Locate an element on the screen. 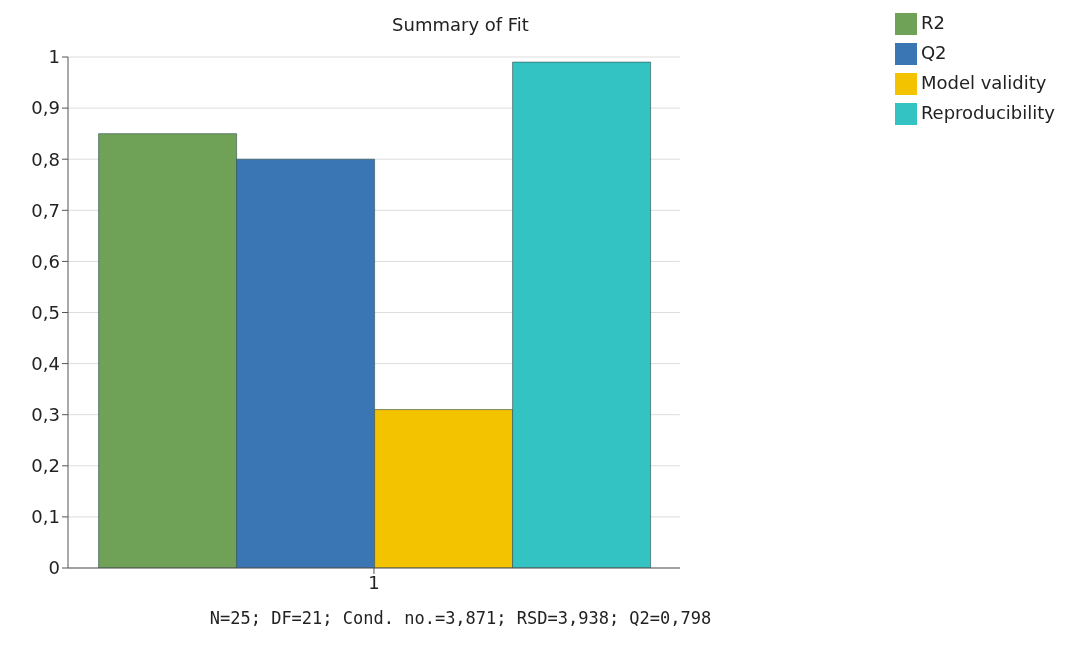 The width and height of the screenshot is (1073, 656). text: N=25; DF=21; Cond. no.=3,871; RSD=3,938; Q2=0,798 is located at coordinates (460, 618).